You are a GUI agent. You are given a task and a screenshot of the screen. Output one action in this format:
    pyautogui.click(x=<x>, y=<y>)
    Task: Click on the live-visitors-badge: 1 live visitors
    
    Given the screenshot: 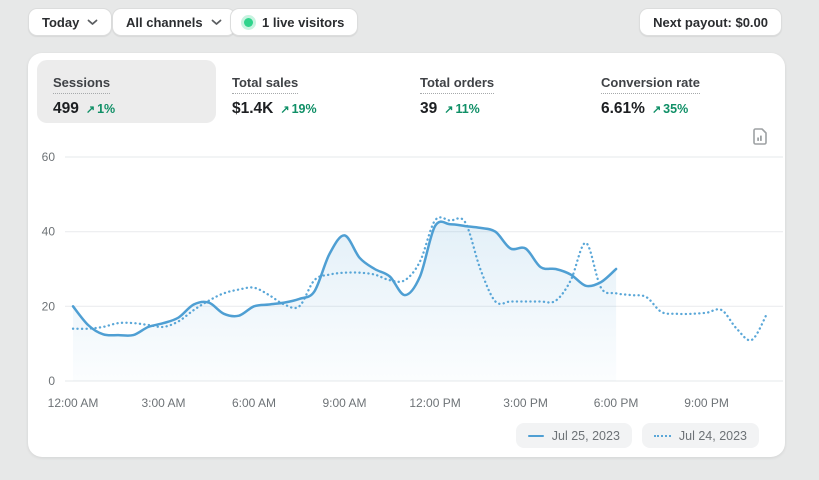 What is the action you would take?
    pyautogui.click(x=294, y=22)
    